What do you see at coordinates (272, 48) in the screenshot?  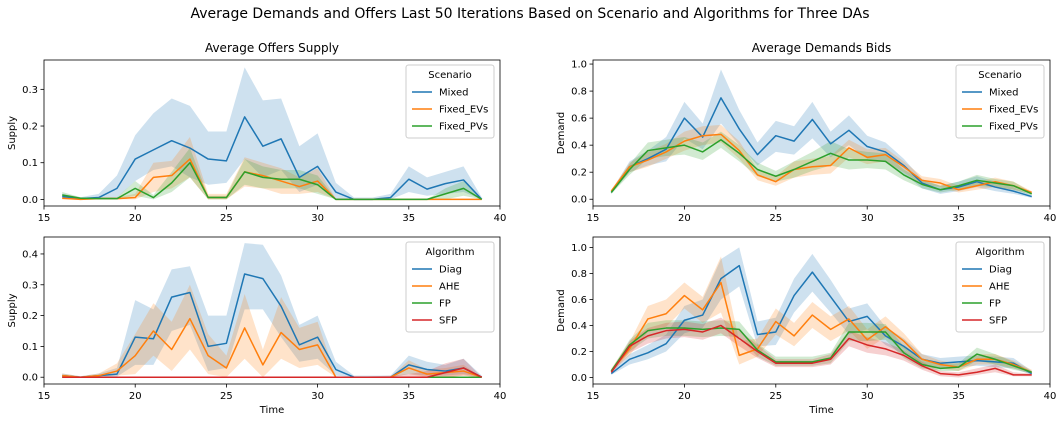 I see `subplot-title: Average Offers Supply` at bounding box center [272, 48].